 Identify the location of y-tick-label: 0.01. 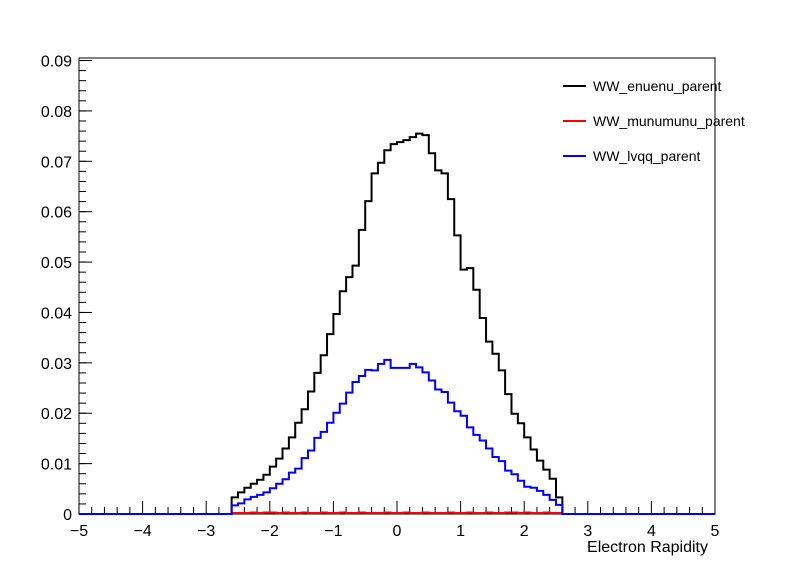
(56, 465).